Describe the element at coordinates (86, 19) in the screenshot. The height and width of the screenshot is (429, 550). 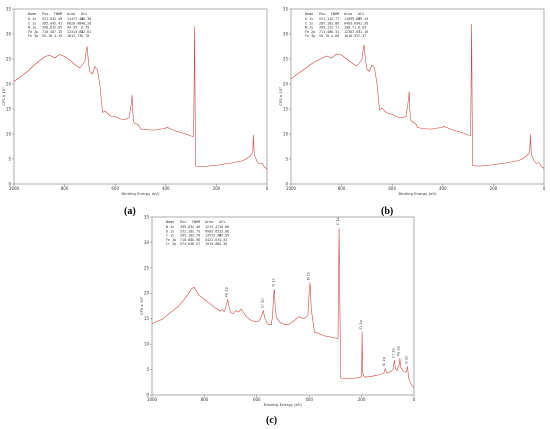
I see `peak-table-cell: 40.36` at that location.